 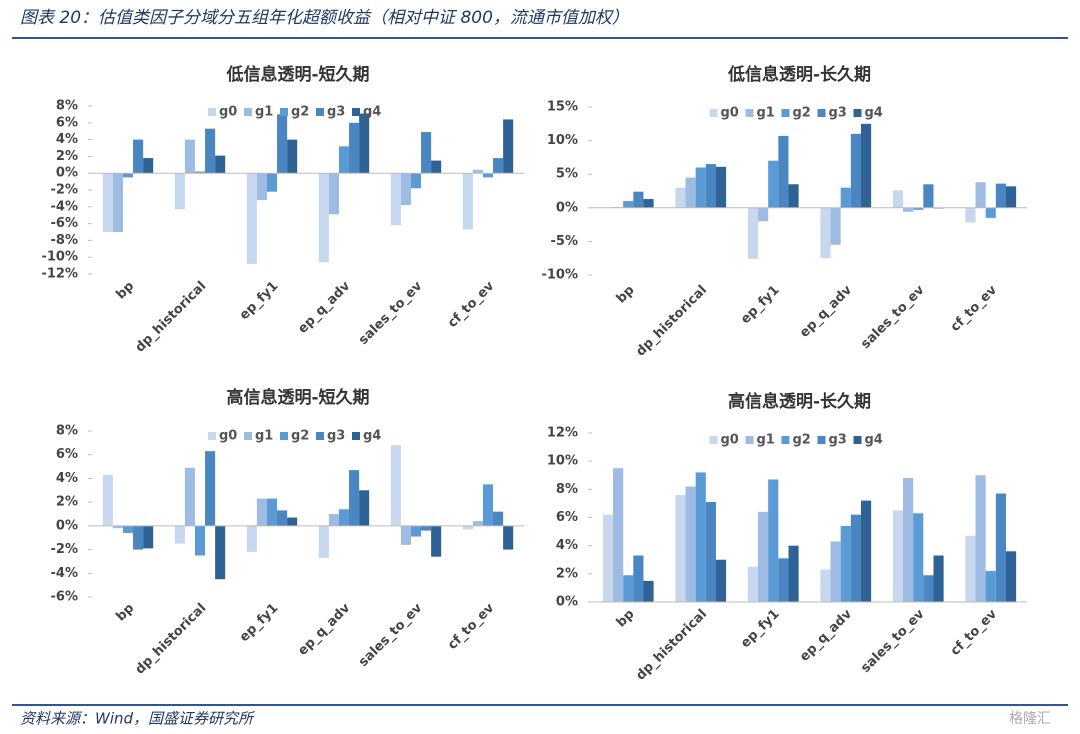 What do you see at coordinates (64, 190) in the screenshot?
I see `y-tick-label: -2%` at bounding box center [64, 190].